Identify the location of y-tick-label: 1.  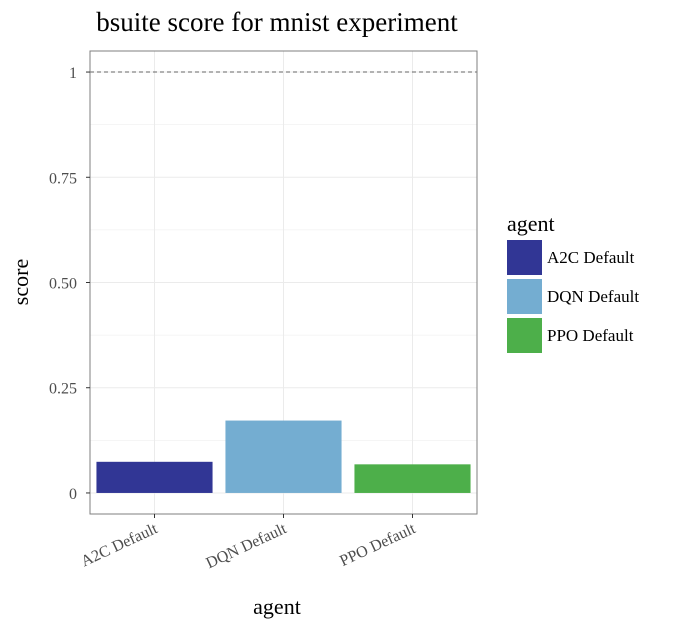
(73, 73).